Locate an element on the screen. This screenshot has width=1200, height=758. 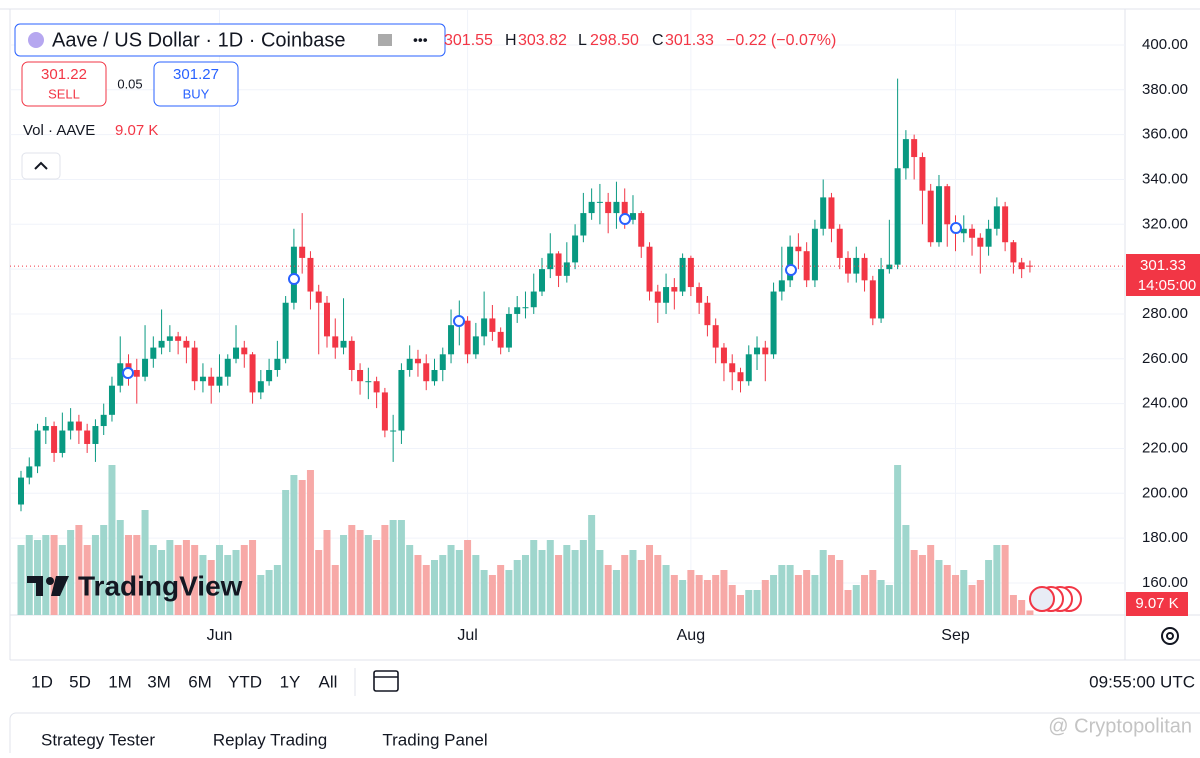
buy-label: BUY is located at coordinates (196, 93).